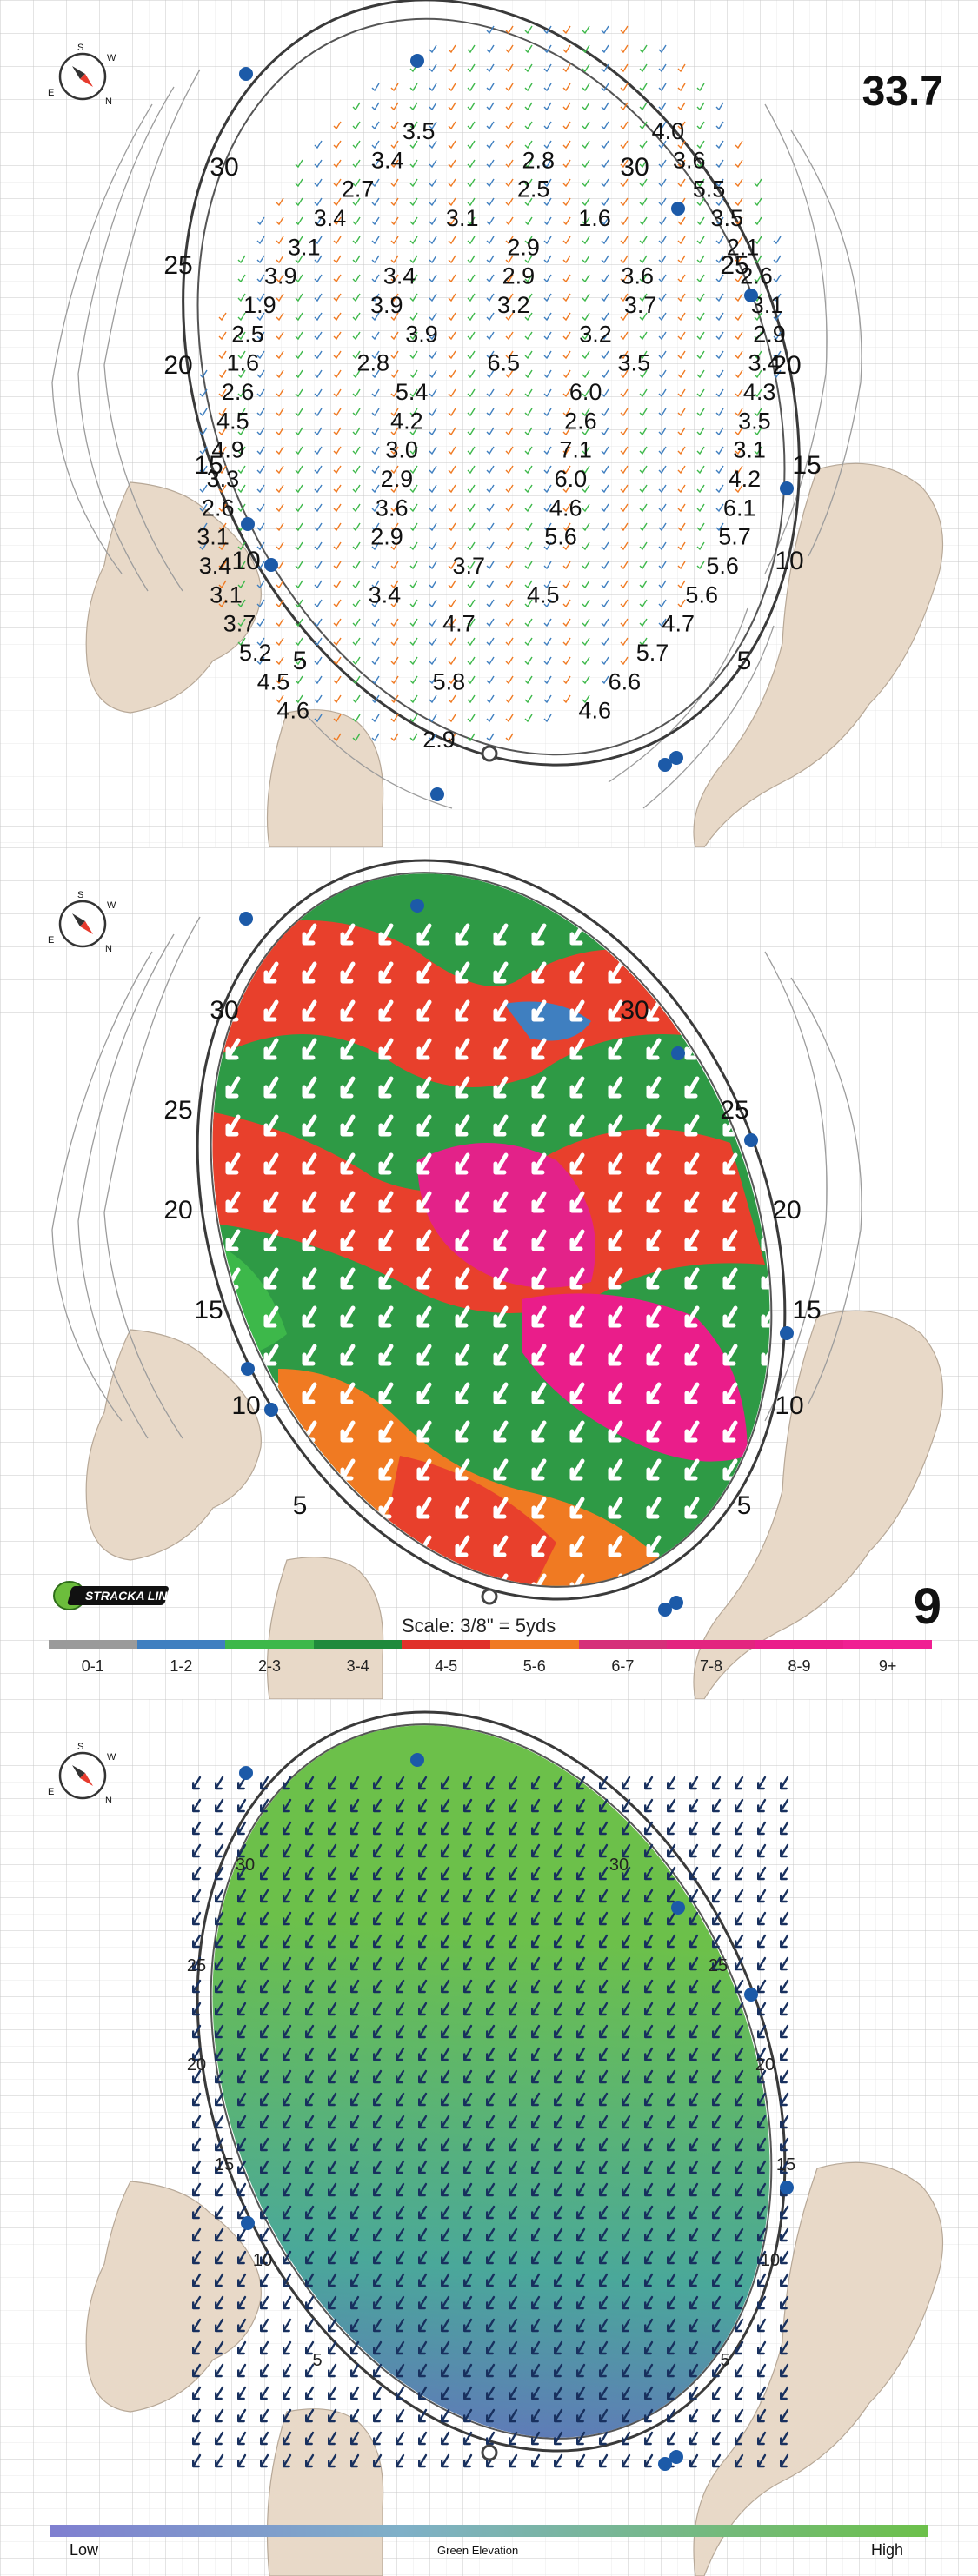 This screenshot has height=2576, width=978. I want to click on slope-value: 4.2, so click(406, 421).